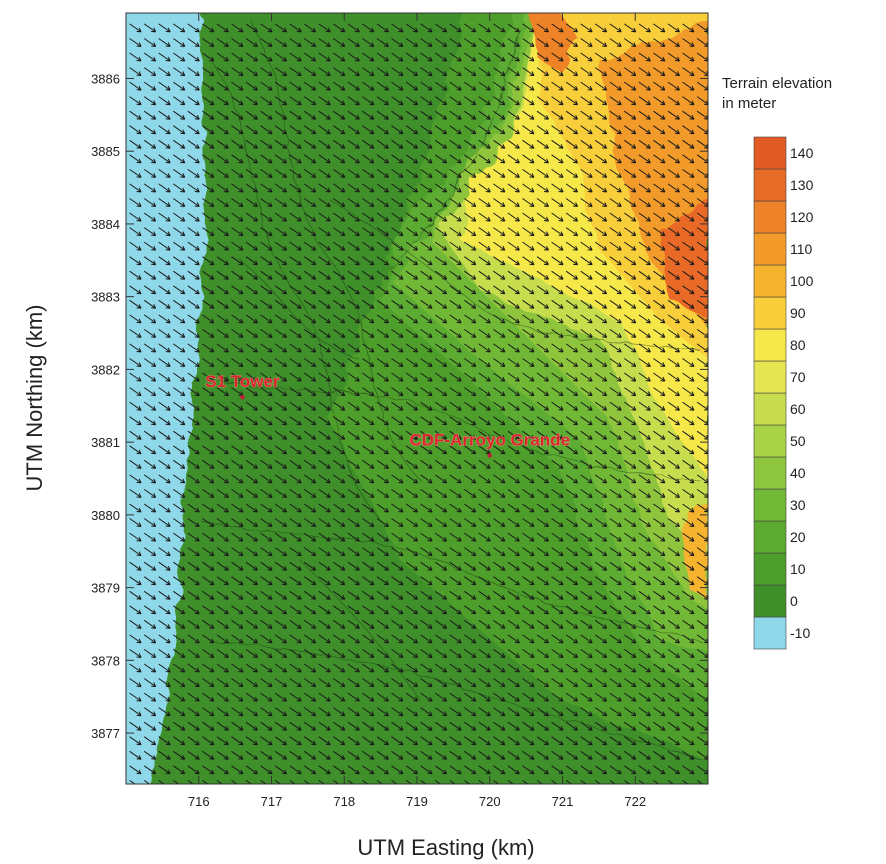 The image size is (886, 864). I want to click on y-tick-label: 3878, so click(105, 660).